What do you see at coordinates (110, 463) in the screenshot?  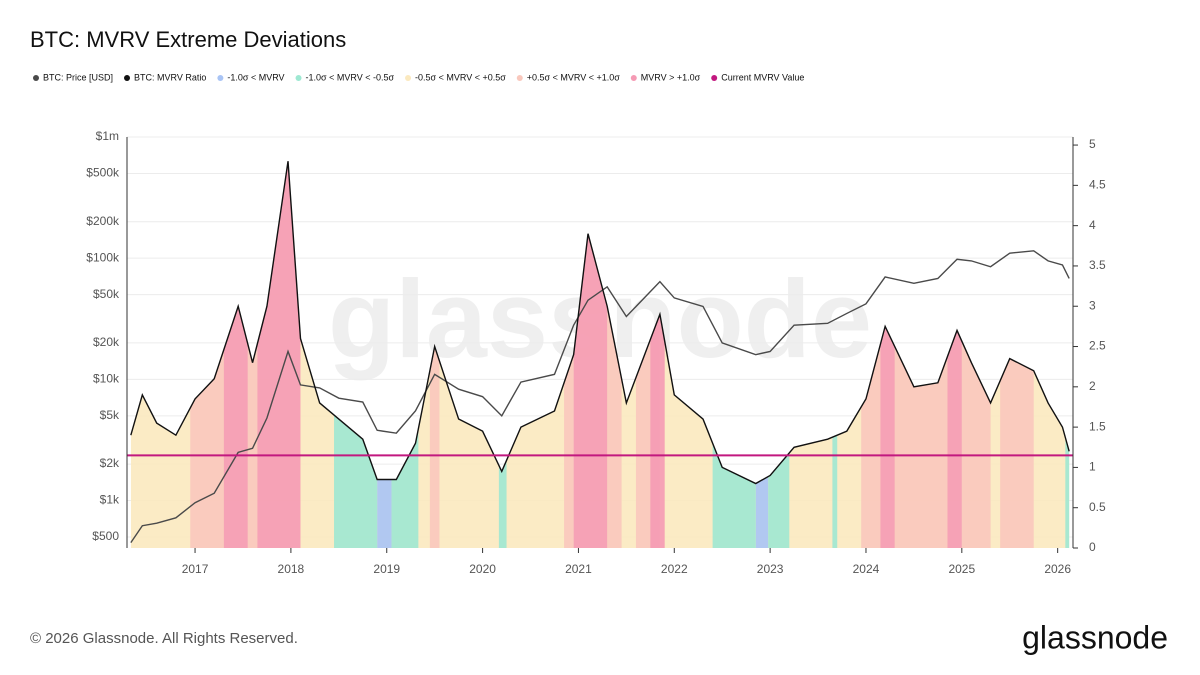 I see `y-tick-label: $2k` at bounding box center [110, 463].